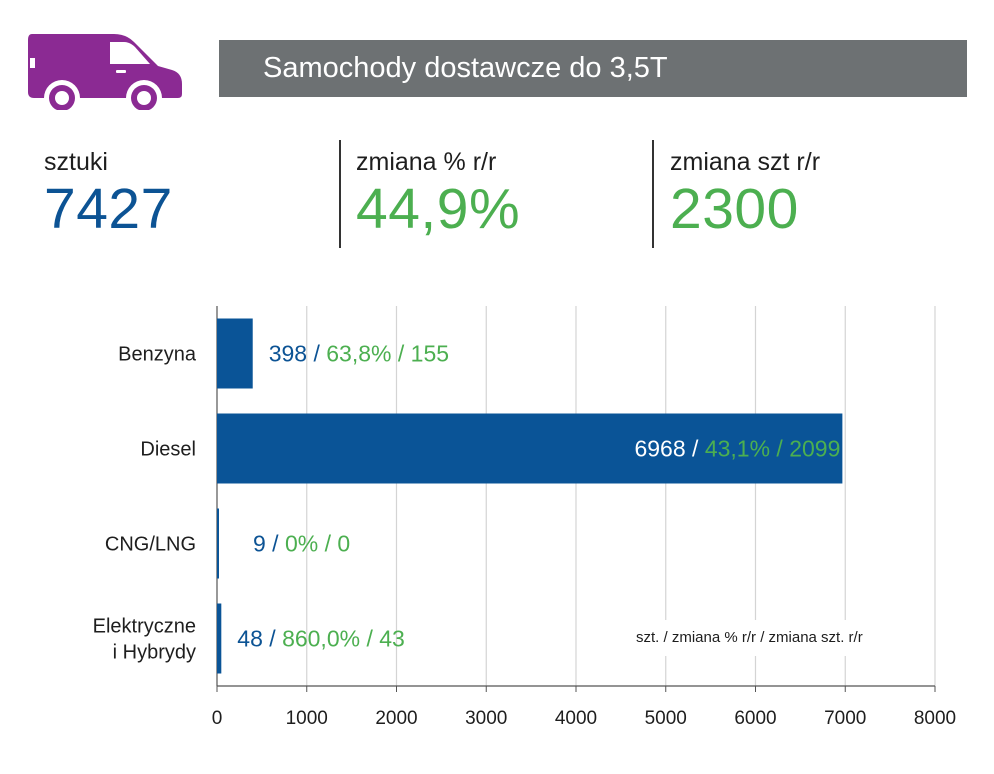 This screenshot has width=994, height=774. What do you see at coordinates (845, 718) in the screenshot?
I see `x-tick-label: 7000` at bounding box center [845, 718].